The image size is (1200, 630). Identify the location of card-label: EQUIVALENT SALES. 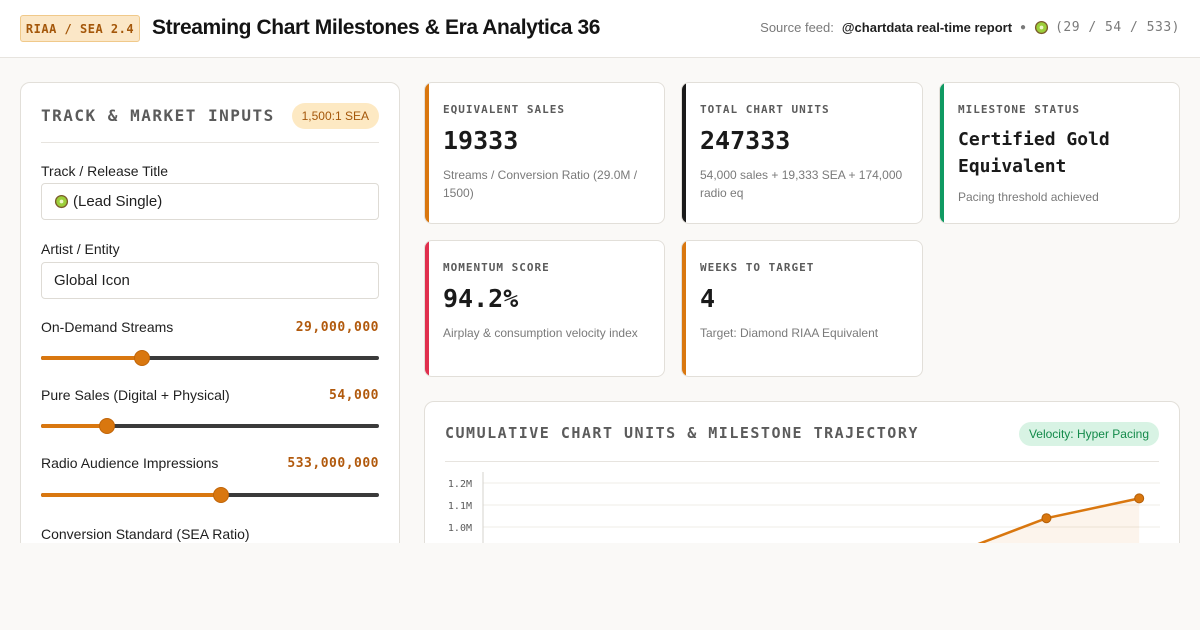
(504, 109).